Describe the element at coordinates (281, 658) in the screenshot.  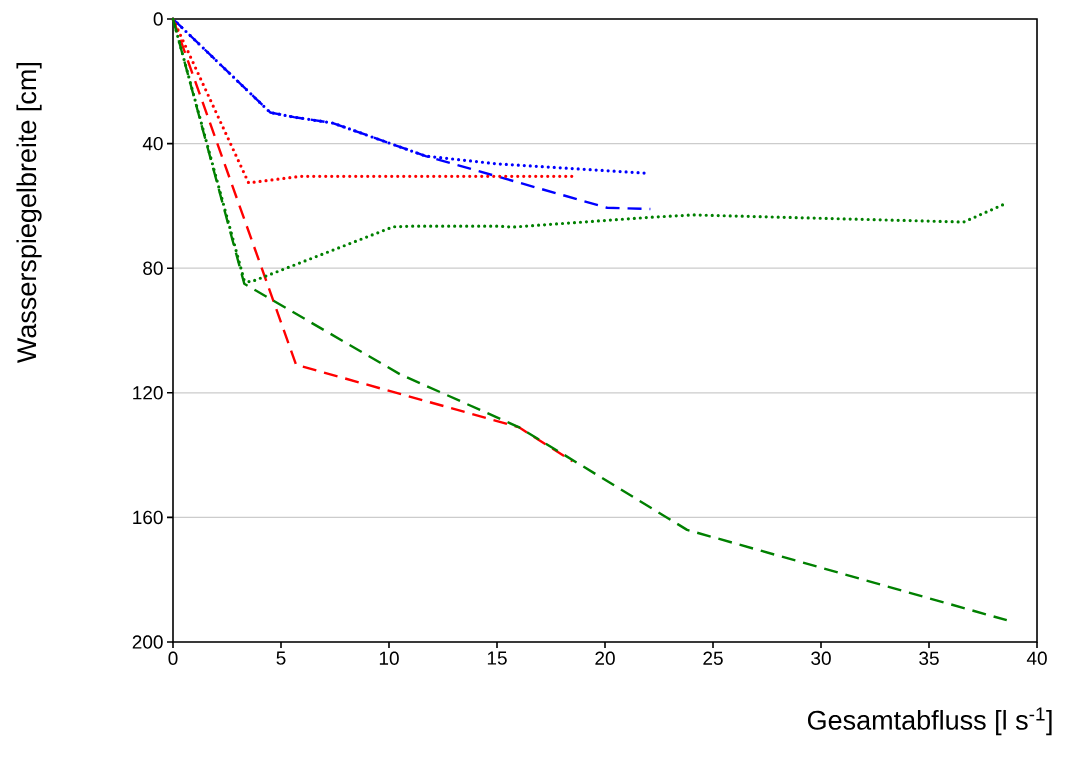
I see `x-tick-label: 5` at that location.